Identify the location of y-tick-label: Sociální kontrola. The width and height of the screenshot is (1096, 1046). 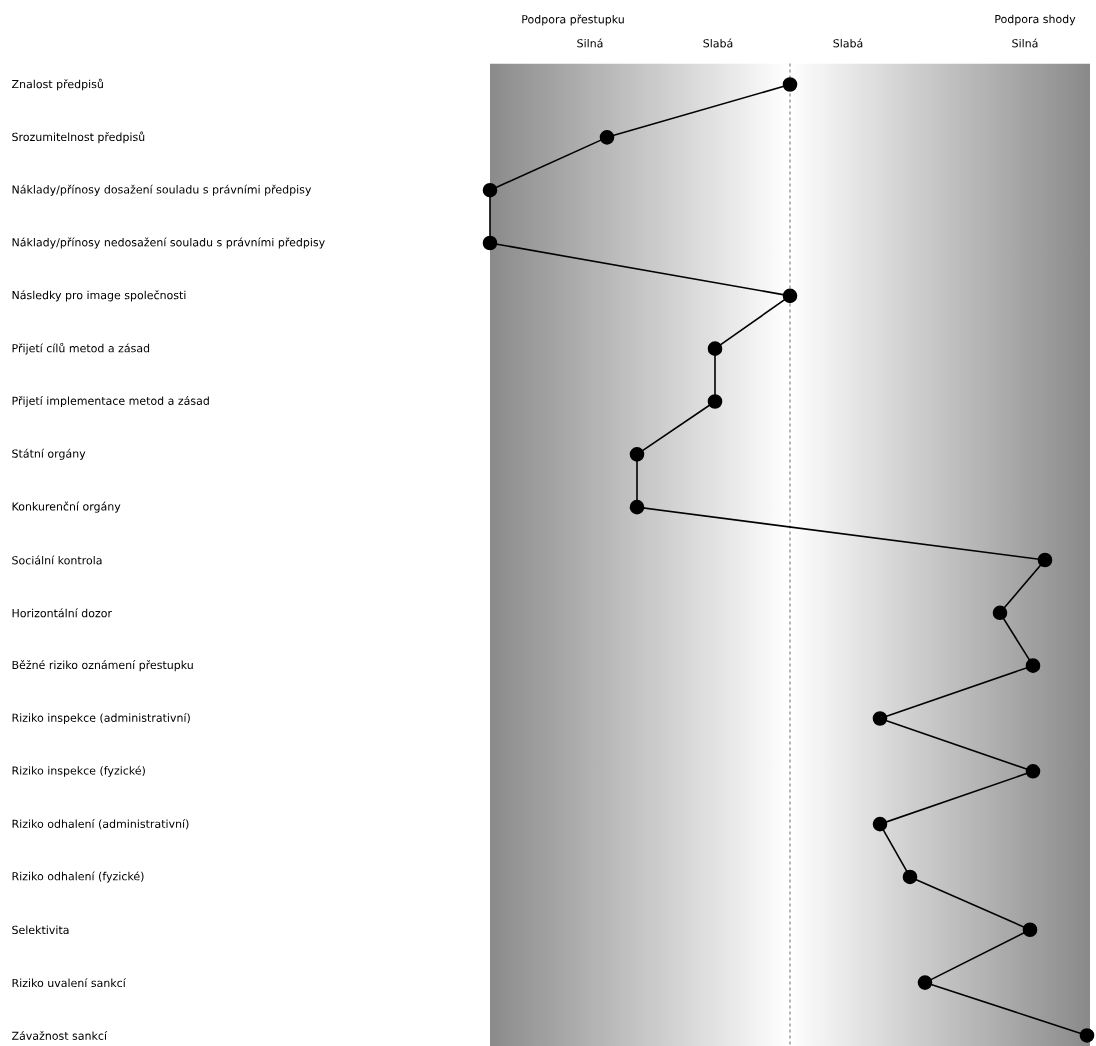
(57, 560).